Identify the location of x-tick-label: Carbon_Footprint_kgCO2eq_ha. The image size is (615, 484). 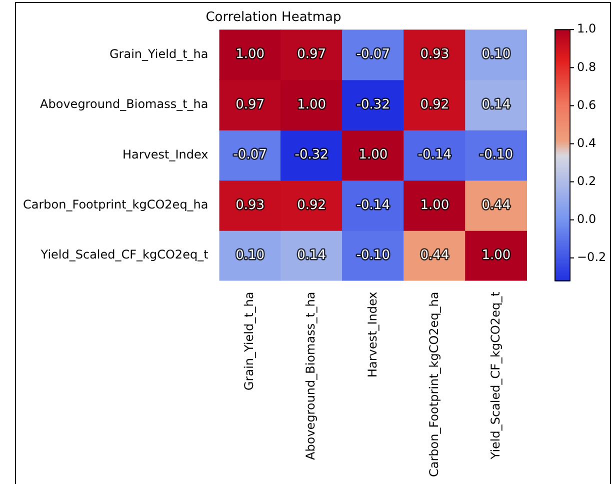
(433, 385).